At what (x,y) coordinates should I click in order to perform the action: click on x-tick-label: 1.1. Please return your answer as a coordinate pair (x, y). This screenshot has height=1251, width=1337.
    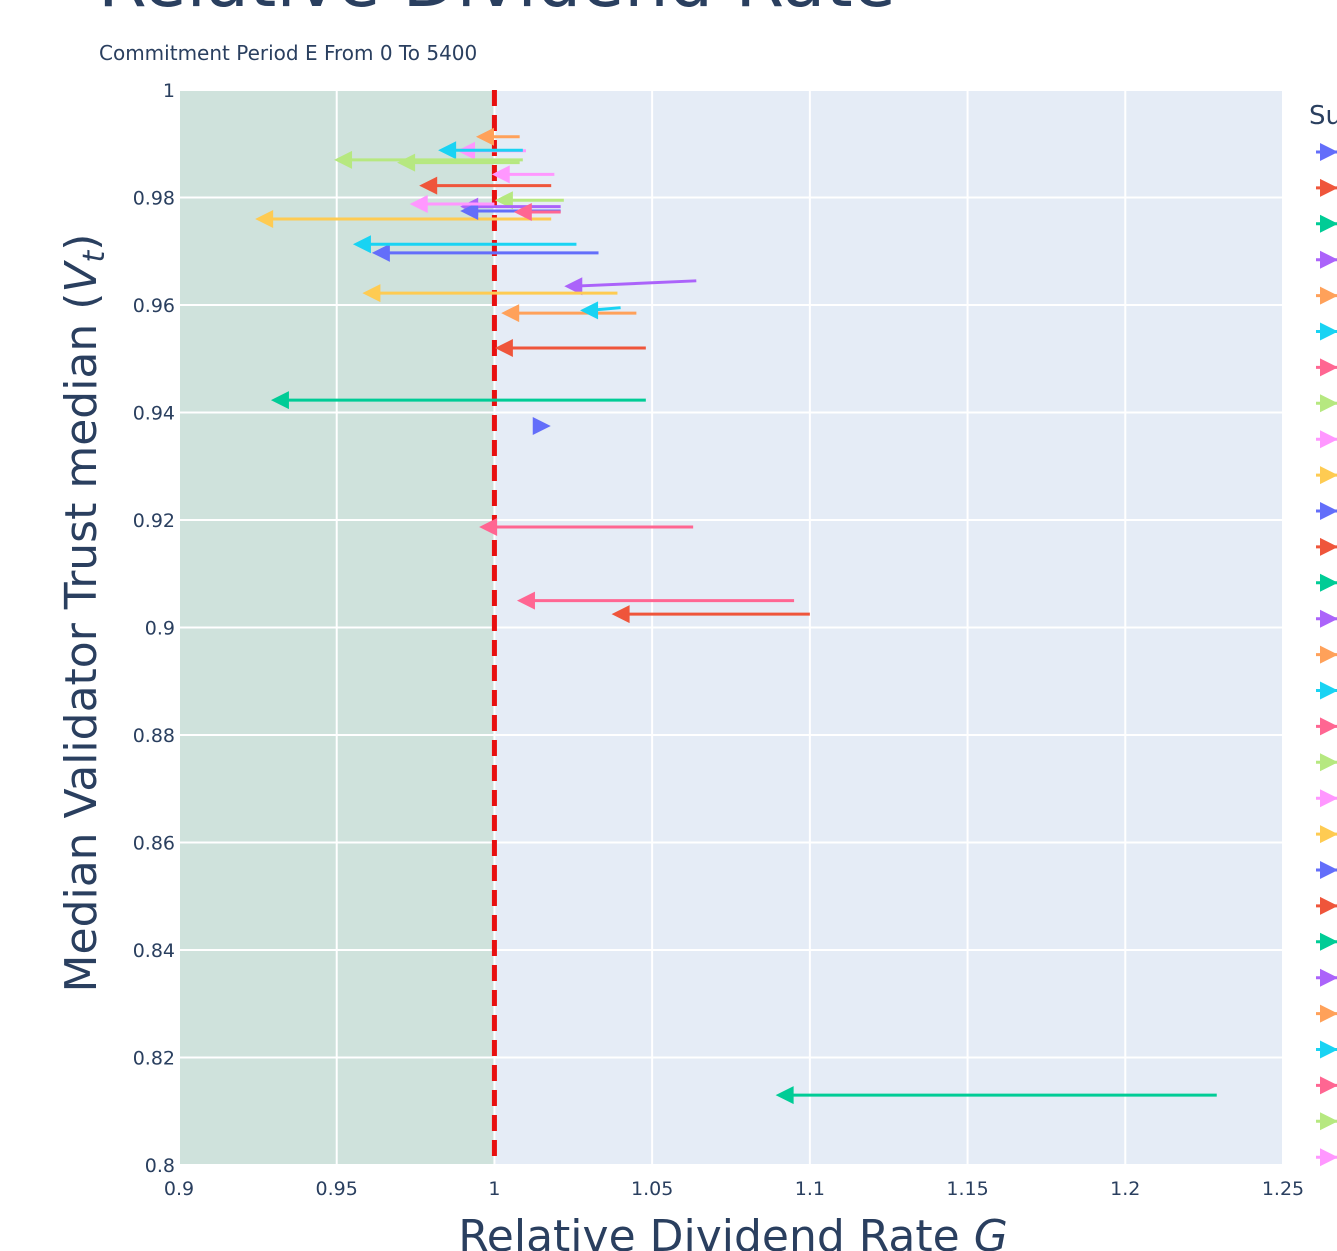
    Looking at the image, I should click on (810, 1189).